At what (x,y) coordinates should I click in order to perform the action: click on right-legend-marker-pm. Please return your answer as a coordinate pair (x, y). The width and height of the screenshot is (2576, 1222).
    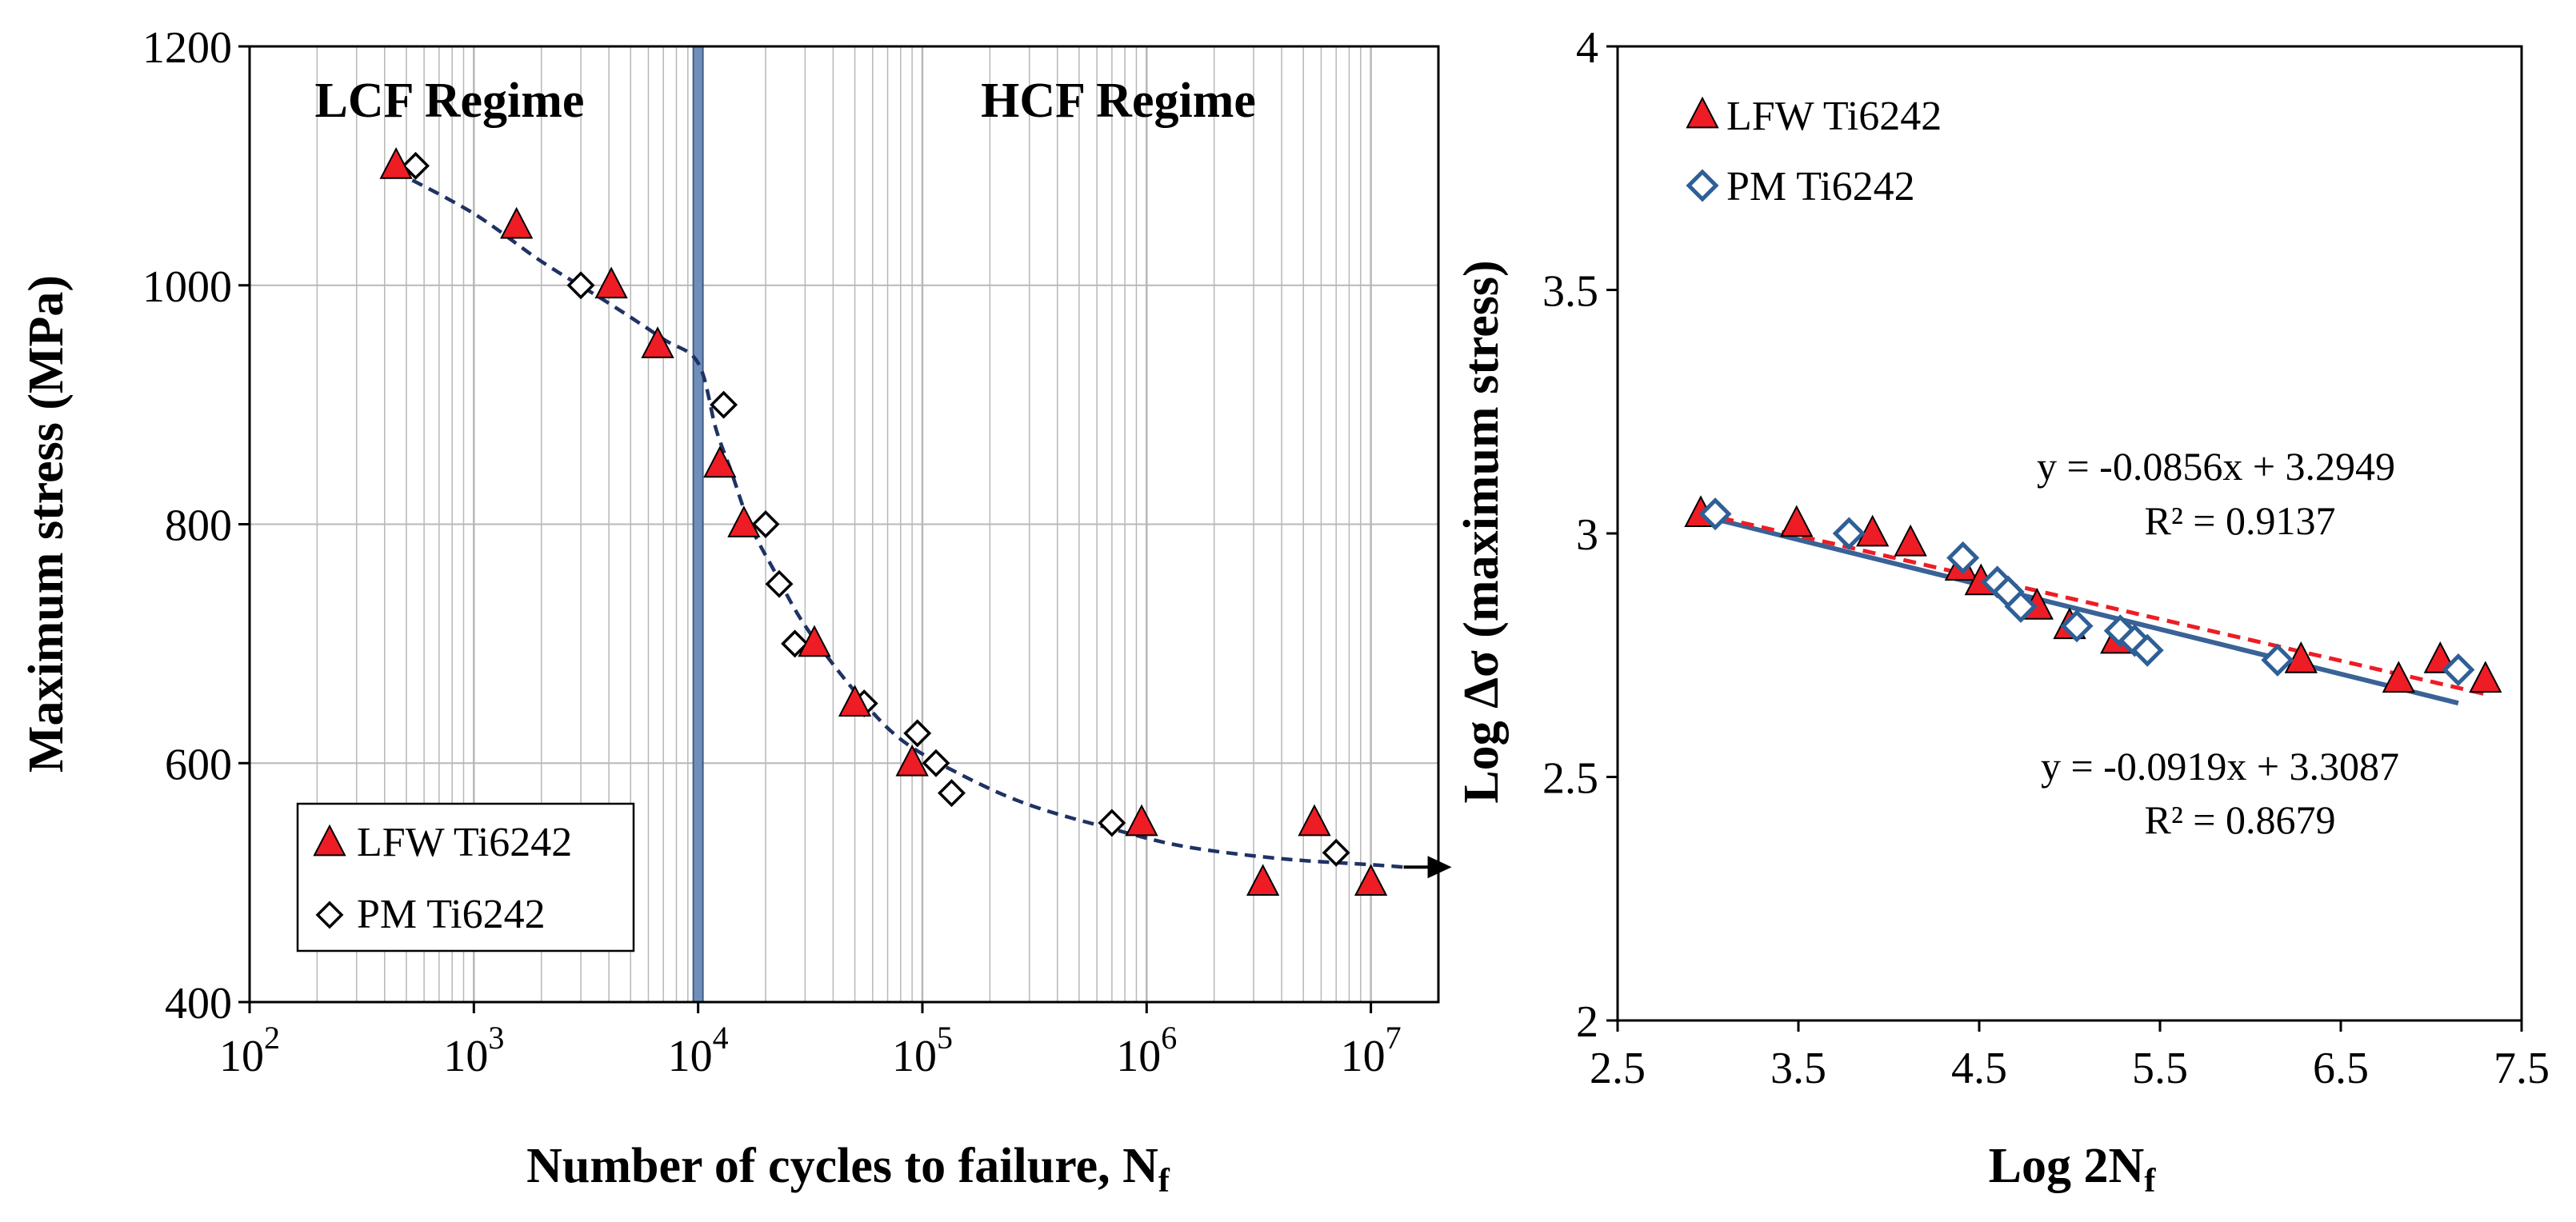
    Looking at the image, I should click on (1702, 185).